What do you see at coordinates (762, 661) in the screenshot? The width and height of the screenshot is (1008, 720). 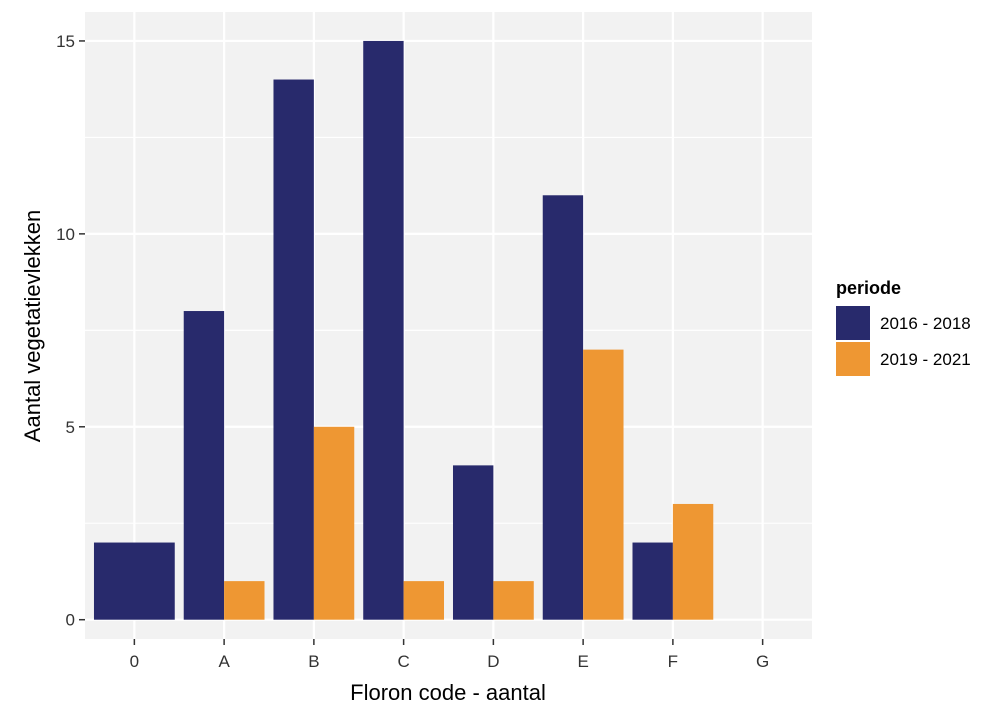 I see `x-tick-label: G` at bounding box center [762, 661].